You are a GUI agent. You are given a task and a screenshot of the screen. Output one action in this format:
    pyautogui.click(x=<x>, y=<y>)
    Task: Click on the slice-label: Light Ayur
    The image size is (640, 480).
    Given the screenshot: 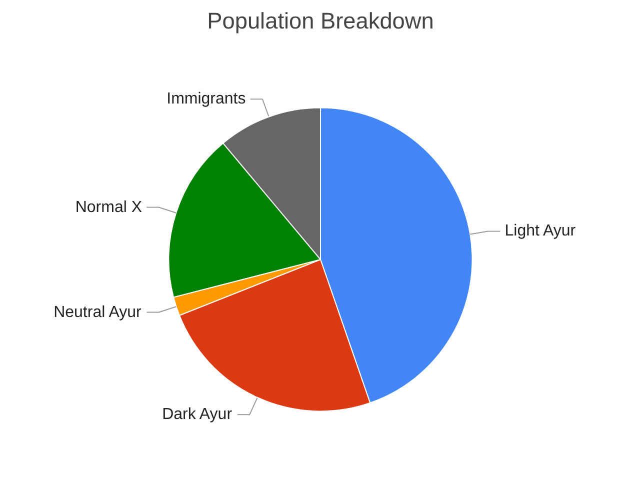 What is the action you would take?
    pyautogui.click(x=540, y=231)
    